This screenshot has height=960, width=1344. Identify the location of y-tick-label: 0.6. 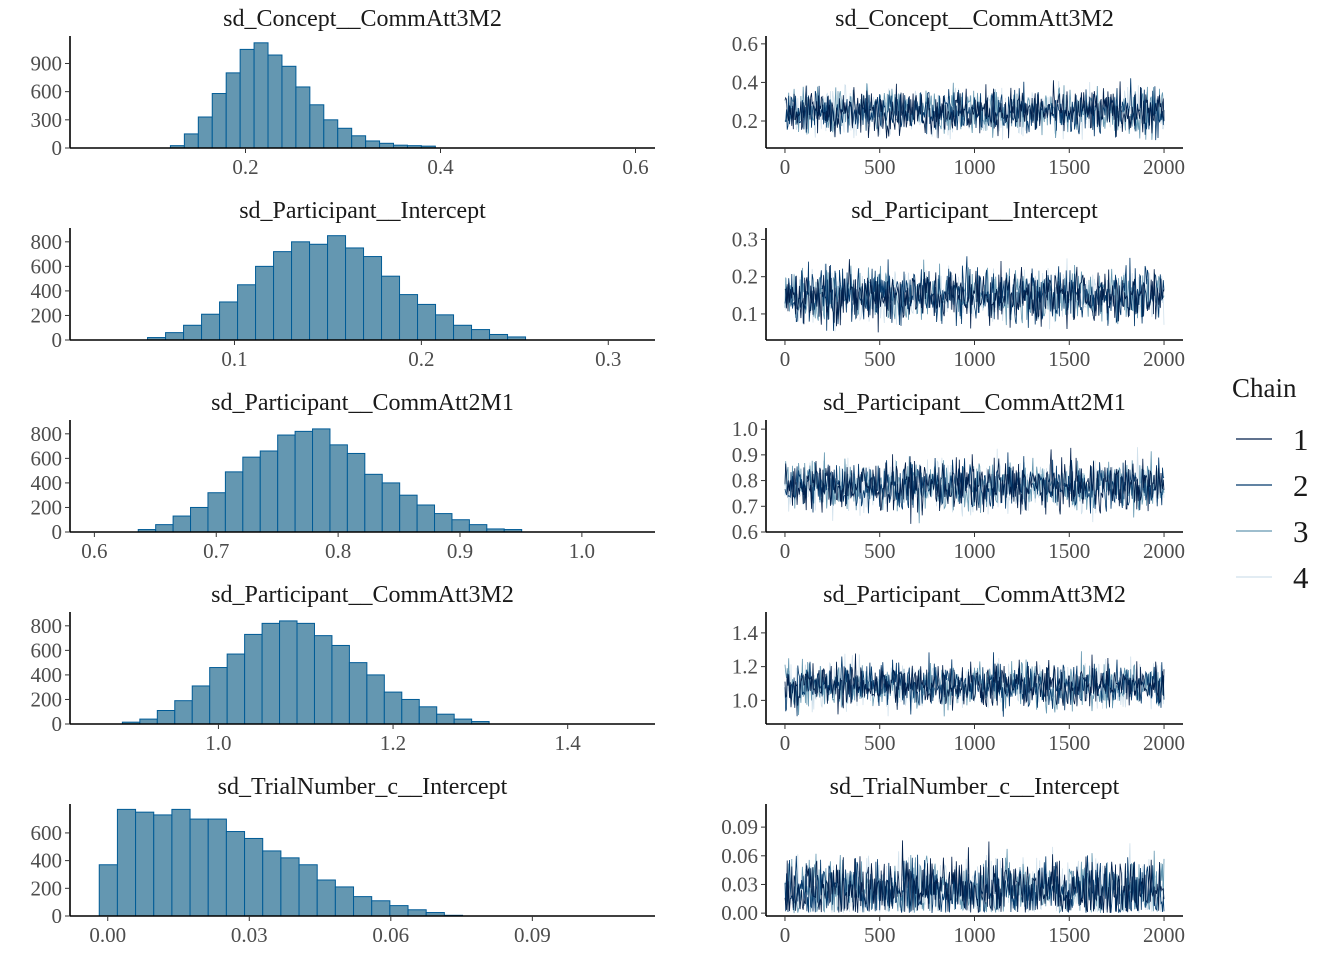
(745, 44).